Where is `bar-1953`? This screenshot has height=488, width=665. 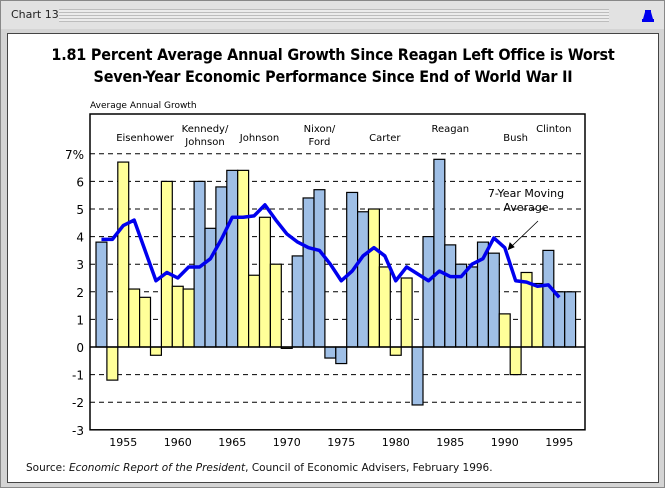
bar-1953 is located at coordinates (101, 294).